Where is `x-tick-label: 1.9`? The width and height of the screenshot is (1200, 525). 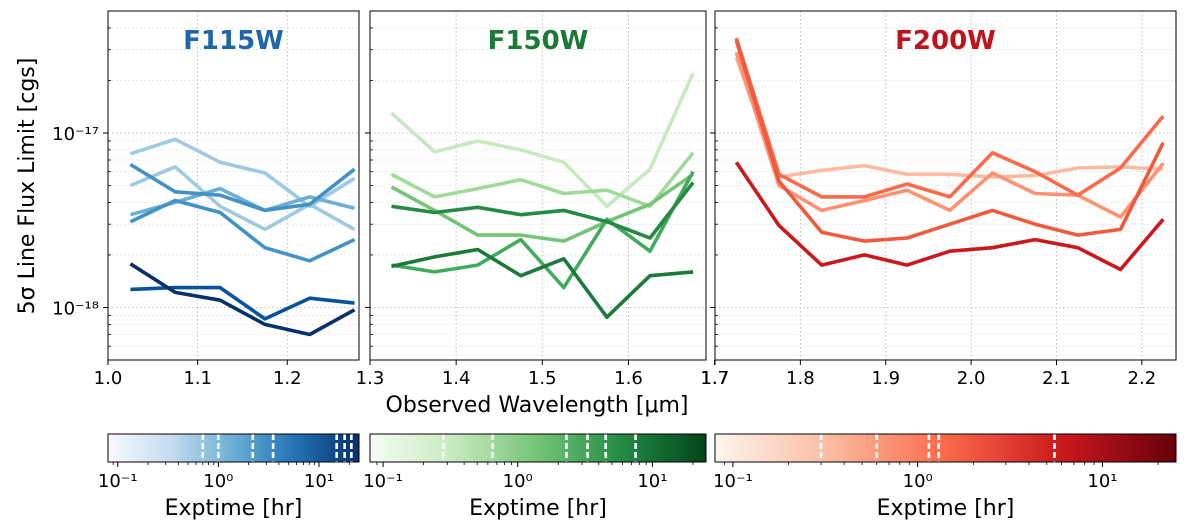 x-tick-label: 1.9 is located at coordinates (885, 378).